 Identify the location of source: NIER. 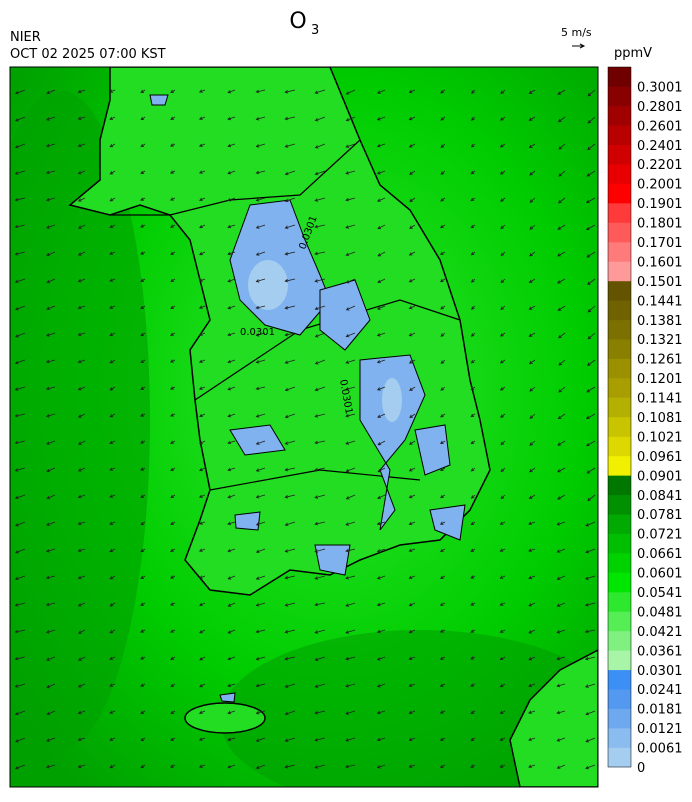
(25, 37).